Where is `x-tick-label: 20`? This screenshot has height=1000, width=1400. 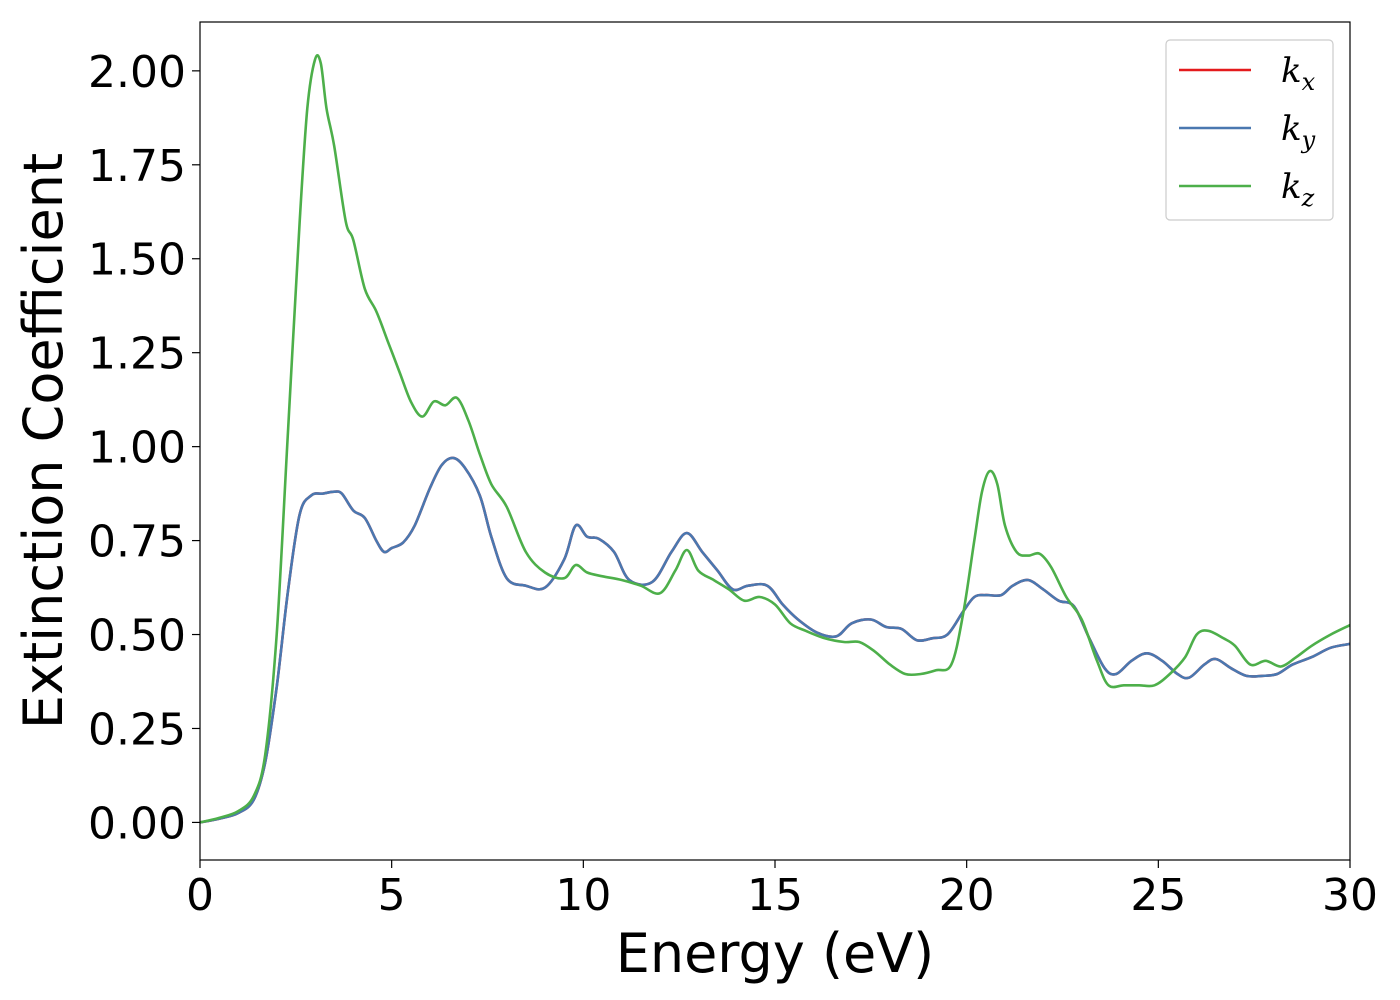 x-tick-label: 20 is located at coordinates (967, 895).